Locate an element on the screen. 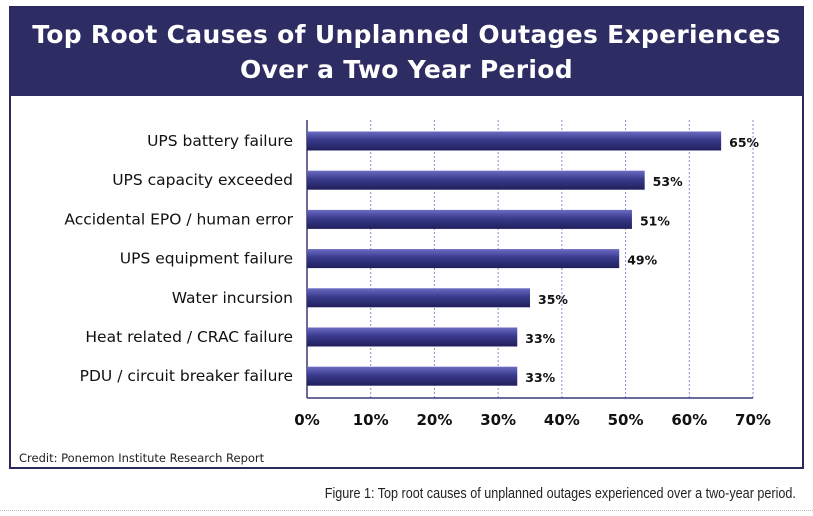 The image size is (813, 516). bottom-divider is located at coordinates (406, 510).